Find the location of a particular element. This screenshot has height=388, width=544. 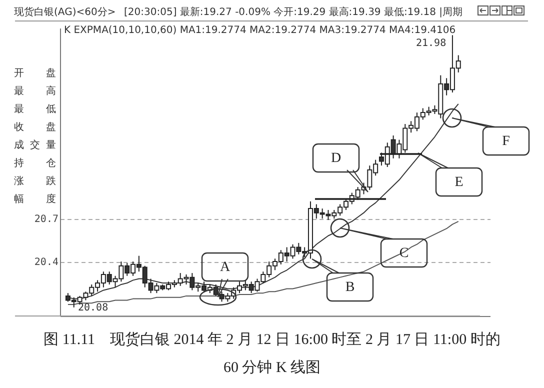

text: 收盘 is located at coordinates (35, 127).